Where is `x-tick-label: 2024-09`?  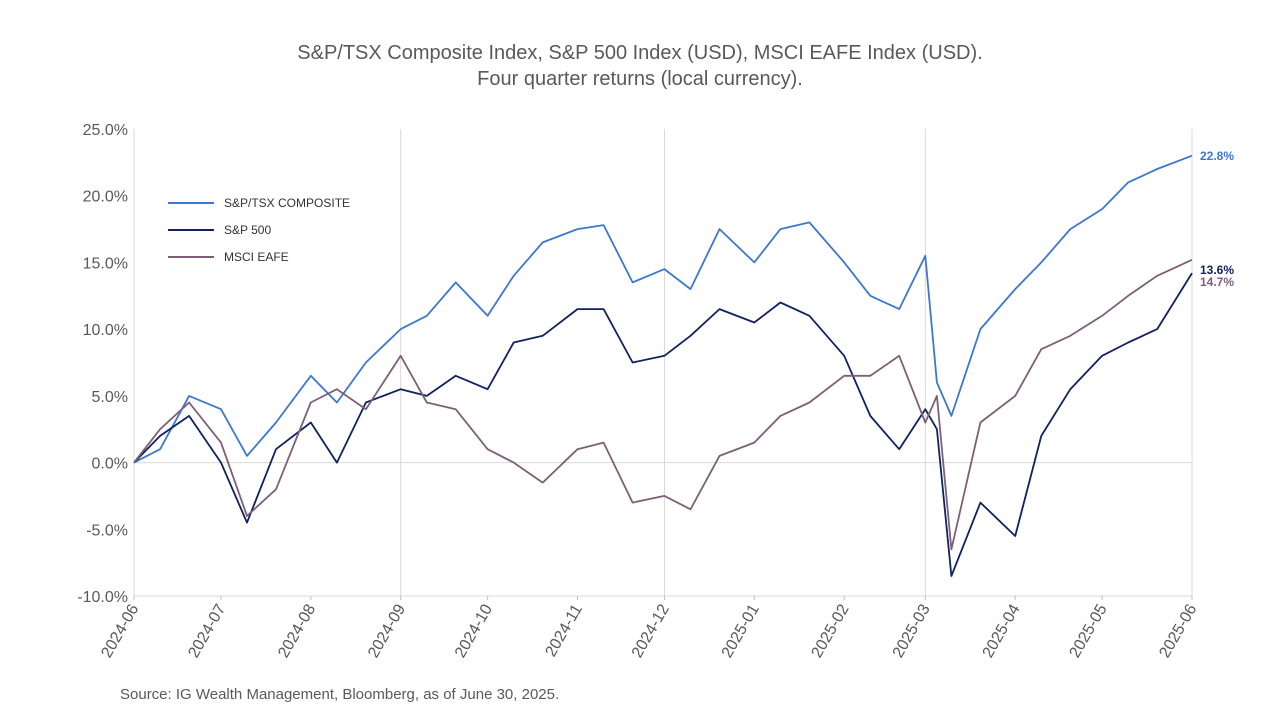
x-tick-label: 2024-09 is located at coordinates (387, 630).